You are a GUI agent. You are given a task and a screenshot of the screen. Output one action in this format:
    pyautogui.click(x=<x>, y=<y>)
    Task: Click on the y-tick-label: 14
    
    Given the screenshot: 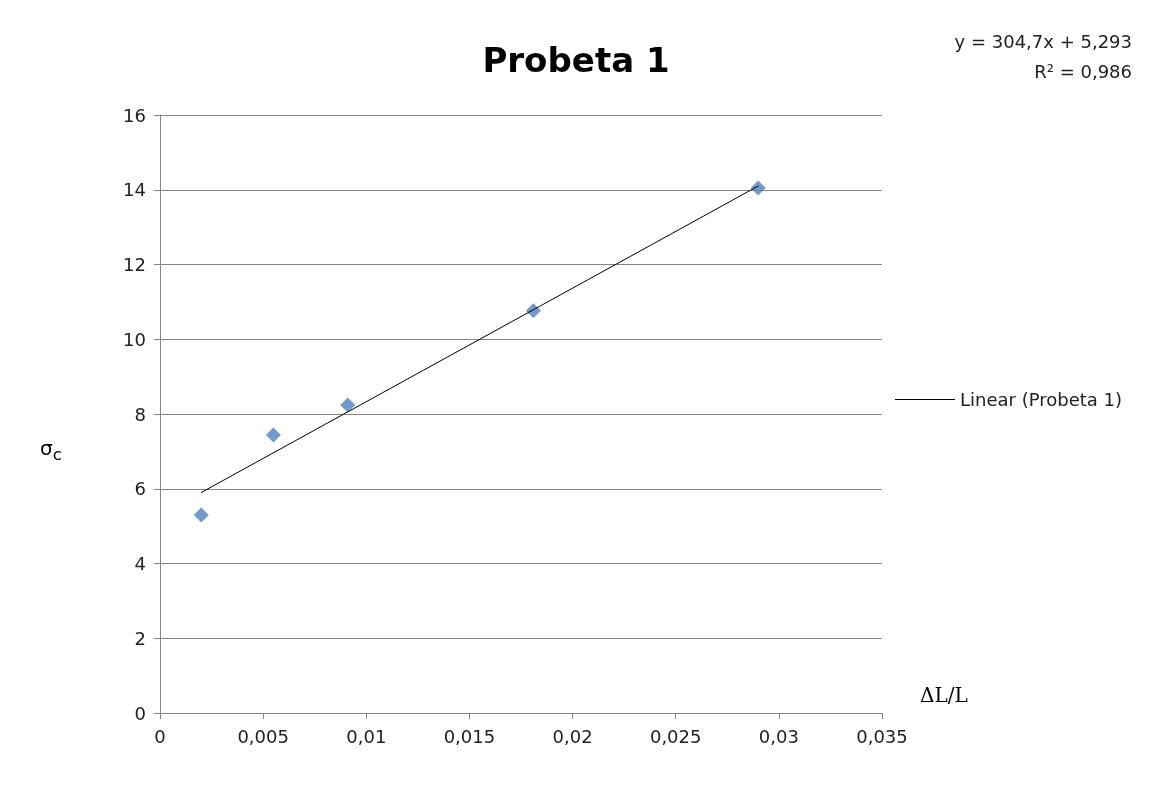 What is the action you would take?
    pyautogui.click(x=134, y=190)
    